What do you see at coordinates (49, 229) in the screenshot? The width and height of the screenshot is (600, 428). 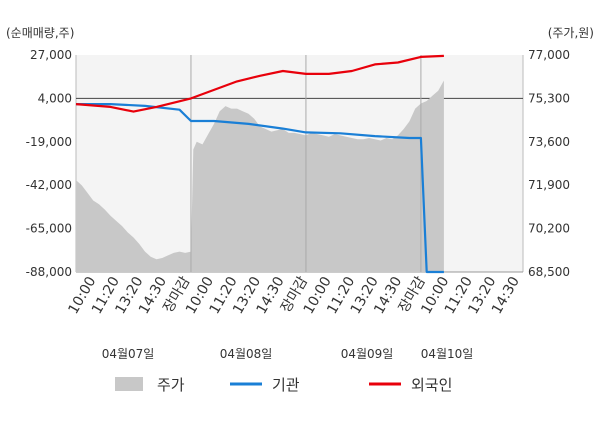 I see `left-tick-label: -65,000` at bounding box center [49, 229].